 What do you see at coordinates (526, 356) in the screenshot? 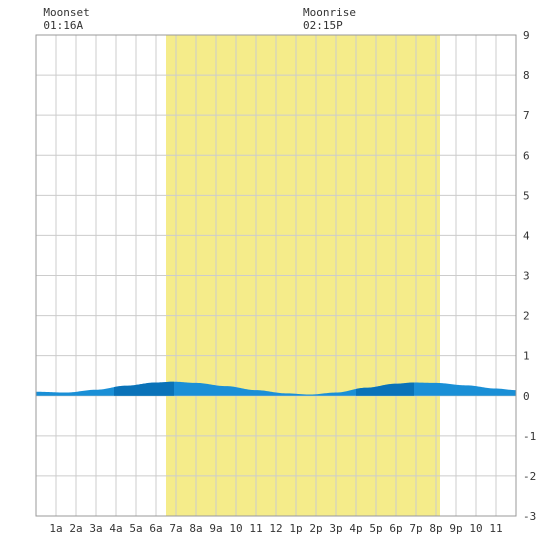
I see `y-tick-label: 1` at bounding box center [526, 356].